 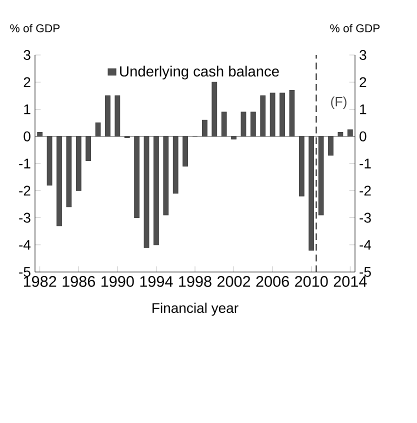 I want to click on x-tick-label: 2002, so click(x=234, y=281).